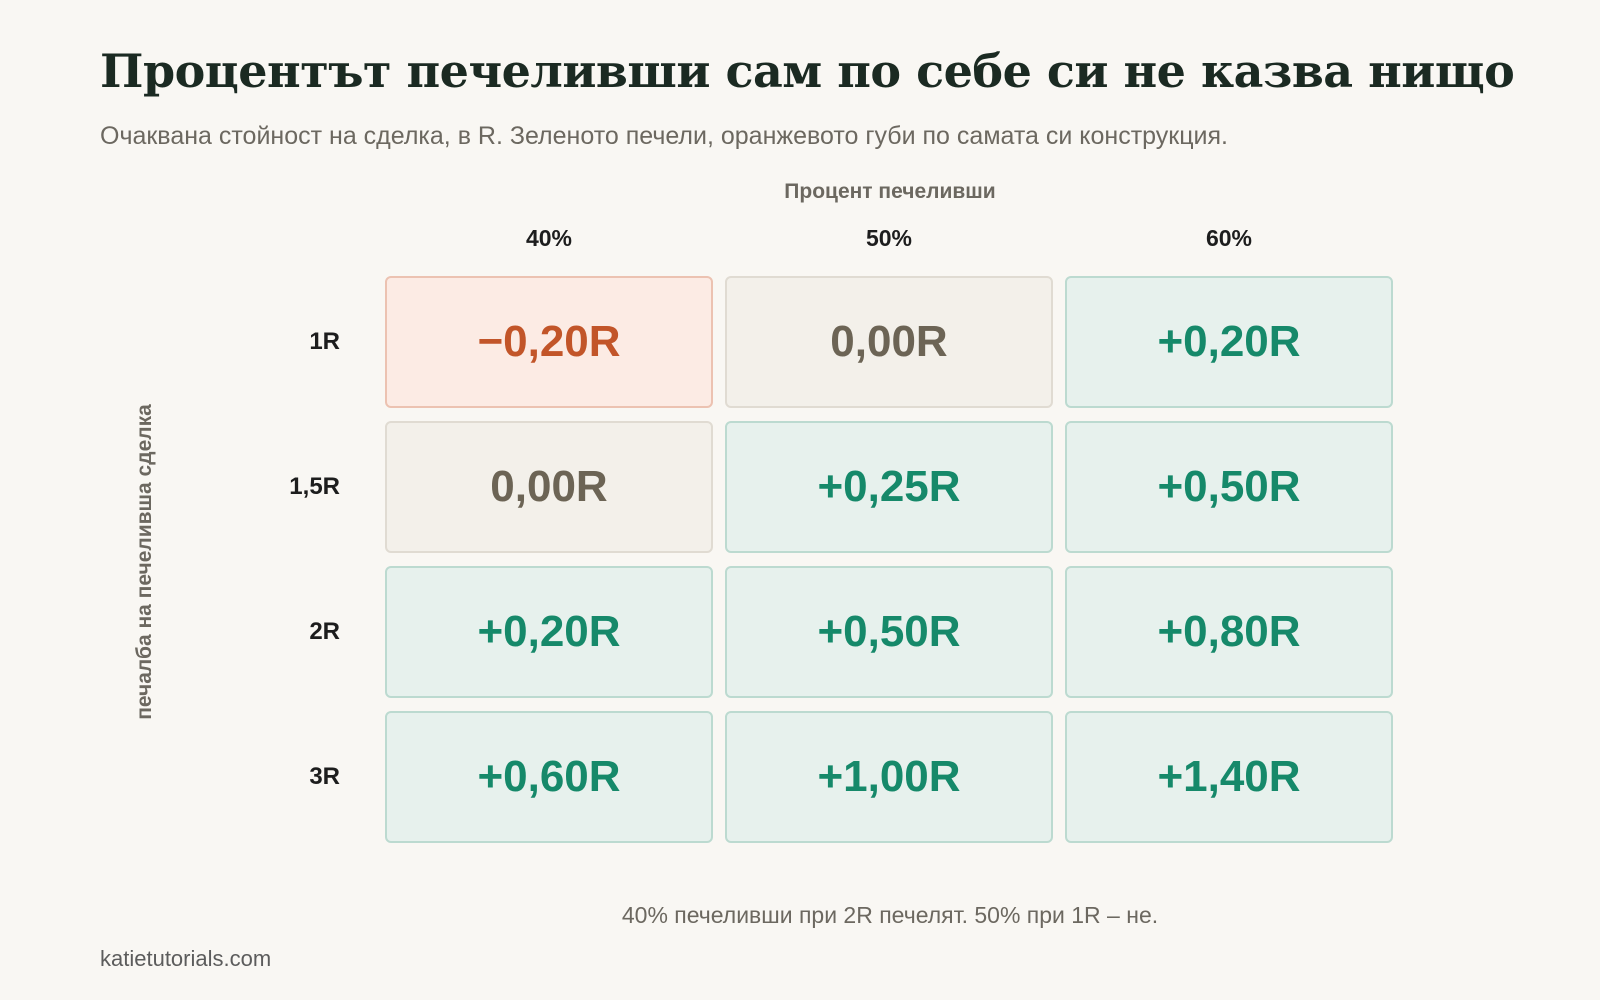 Image resolution: width=1600 pixels, height=1000 pixels. What do you see at coordinates (549, 777) in the screenshot?
I see `ev-cell-r4-c1: +0,60R` at bounding box center [549, 777].